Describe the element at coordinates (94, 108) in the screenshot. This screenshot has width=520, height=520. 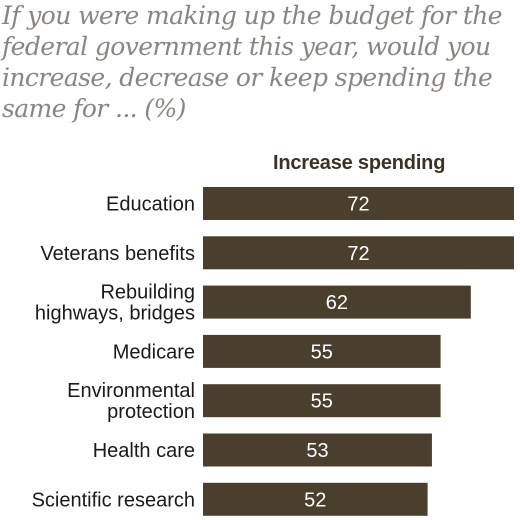
I see `chart-title-line: same for ... (%)` at that location.